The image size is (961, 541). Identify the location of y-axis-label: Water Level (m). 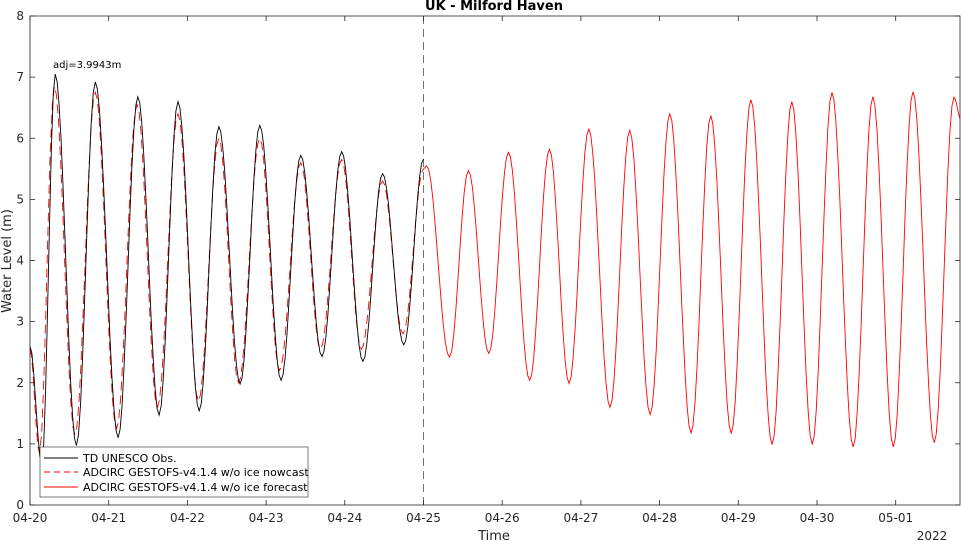
(7, 261).